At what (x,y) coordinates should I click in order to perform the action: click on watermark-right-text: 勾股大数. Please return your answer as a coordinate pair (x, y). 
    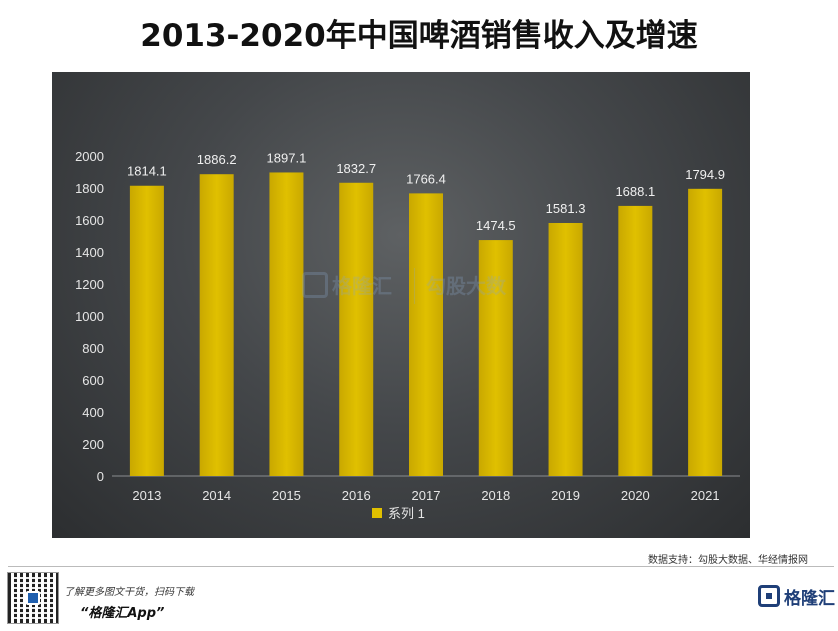
    Looking at the image, I should click on (466, 286).